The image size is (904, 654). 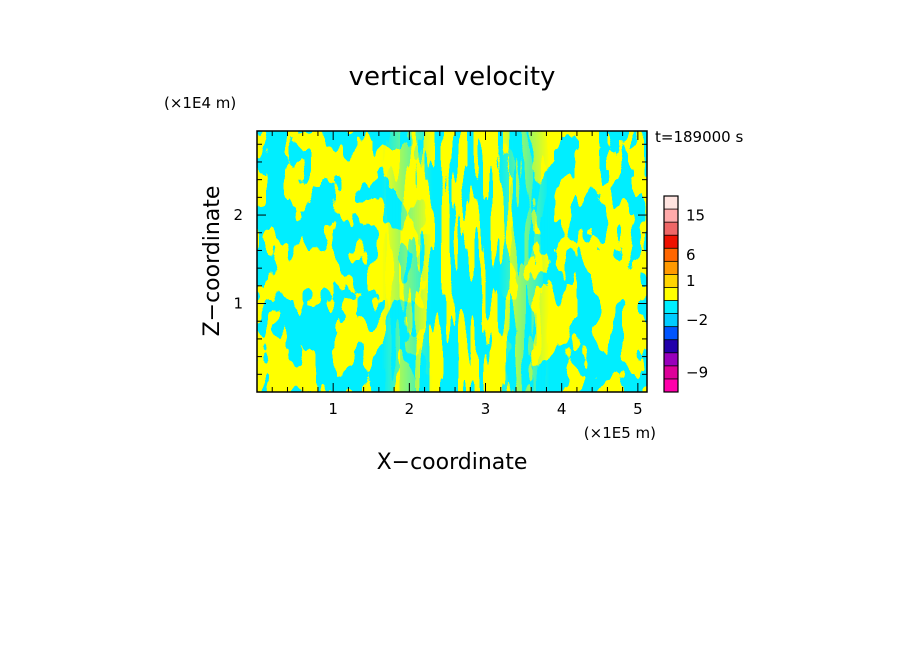 What do you see at coordinates (238, 304) in the screenshot?
I see `y-tick-label: 1` at bounding box center [238, 304].